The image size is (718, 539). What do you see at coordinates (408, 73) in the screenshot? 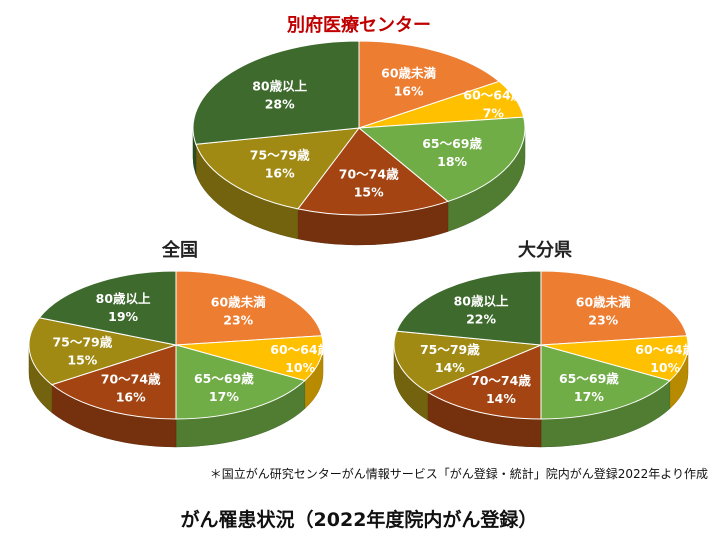
I see `pie-beppu-label-0: 60歳未満` at bounding box center [408, 73].